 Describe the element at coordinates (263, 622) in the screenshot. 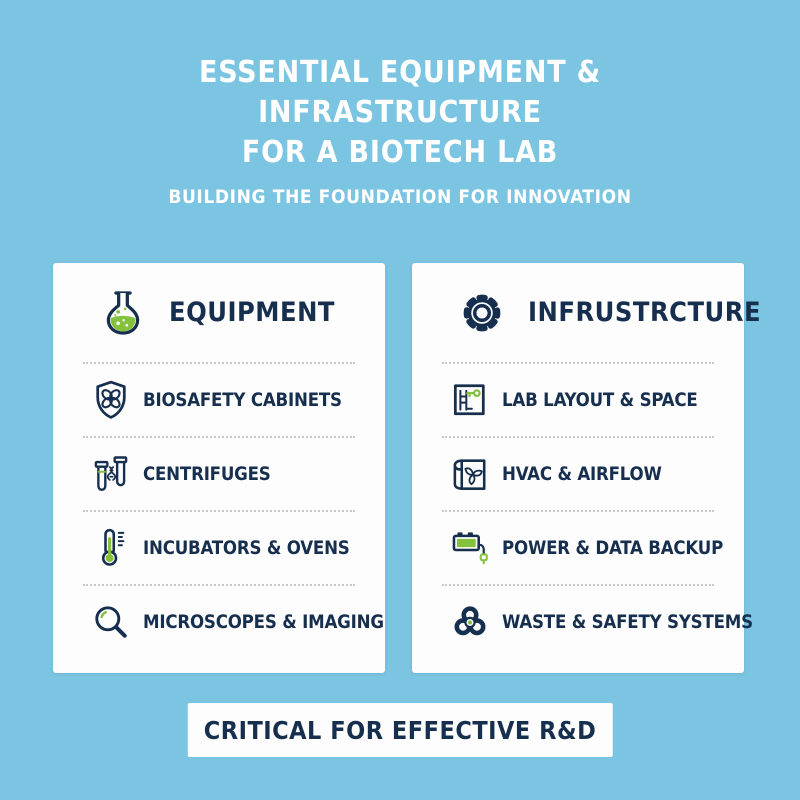

I see `item-label: MICROSCOPES & IMAGING` at that location.